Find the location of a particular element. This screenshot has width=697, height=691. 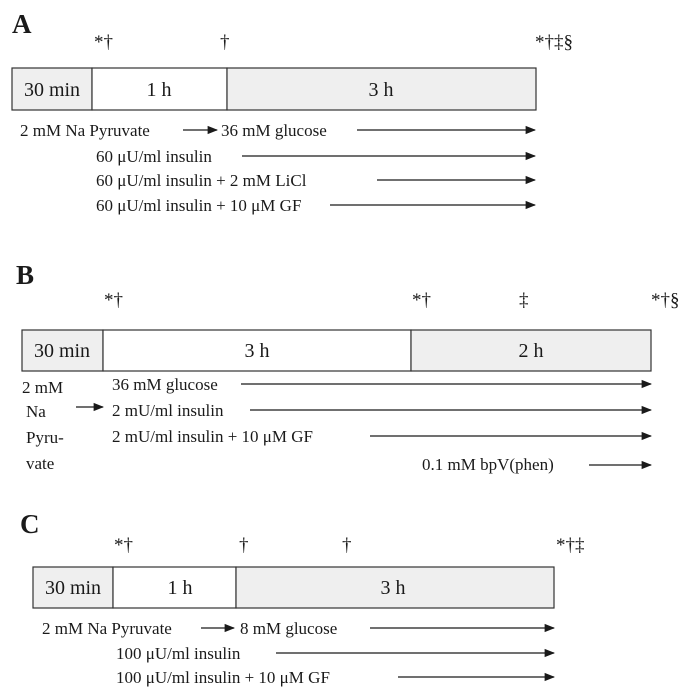

panel-c-segment-2-box is located at coordinates (174, 587).